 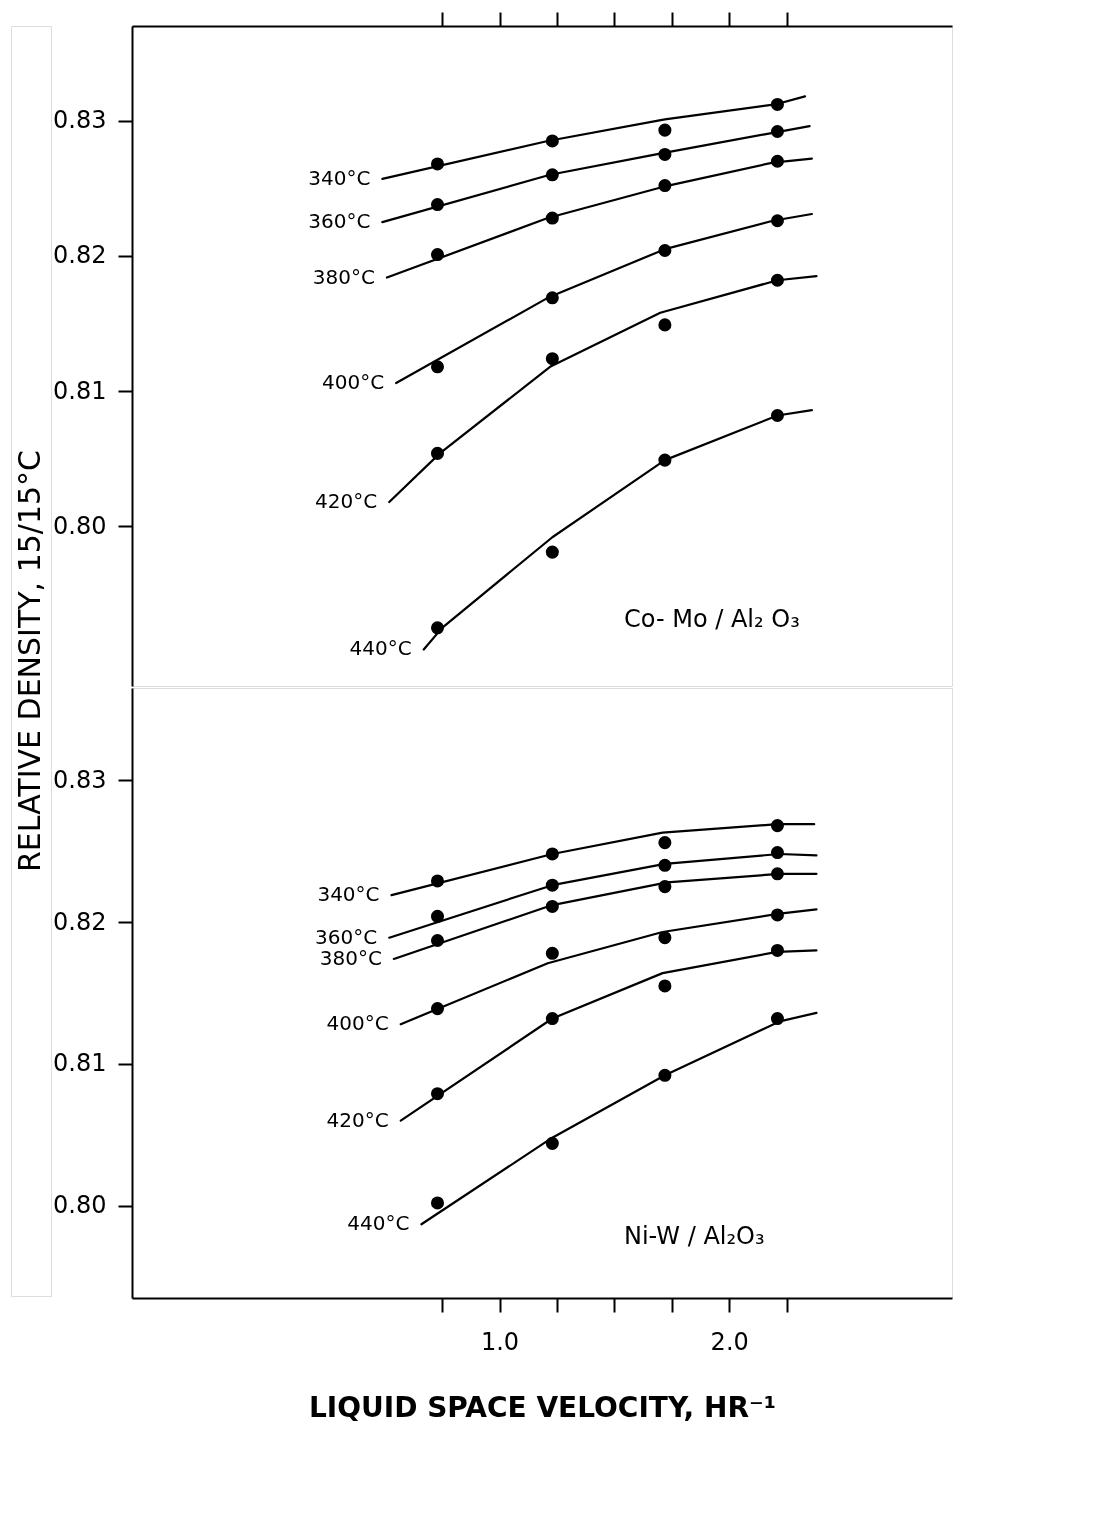 What do you see at coordinates (729, 1341) in the screenshot?
I see `x-tick-label: 2.0` at bounding box center [729, 1341].